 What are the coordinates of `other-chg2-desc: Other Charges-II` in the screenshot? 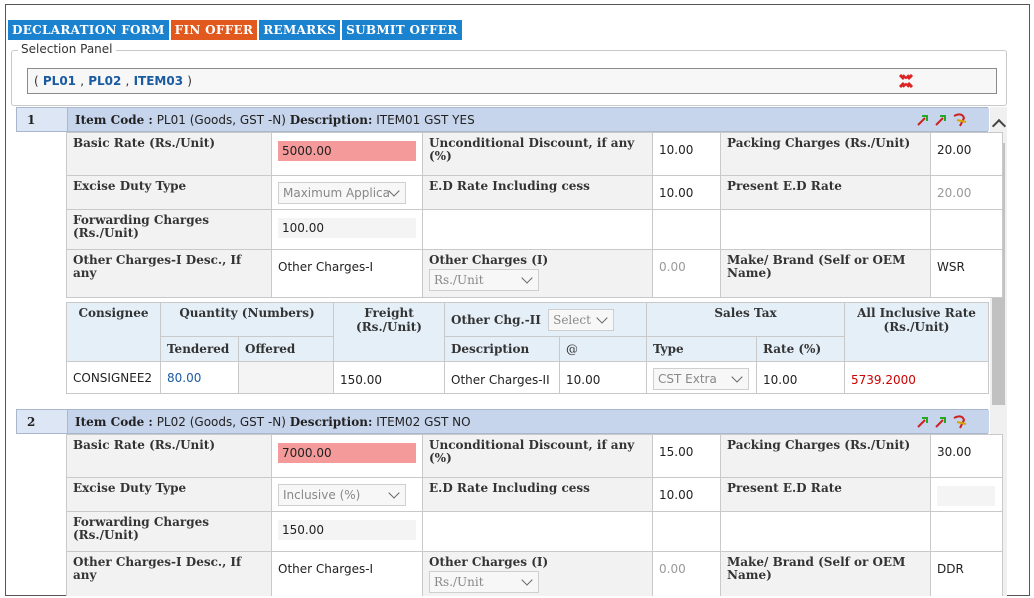 It's located at (502, 377).